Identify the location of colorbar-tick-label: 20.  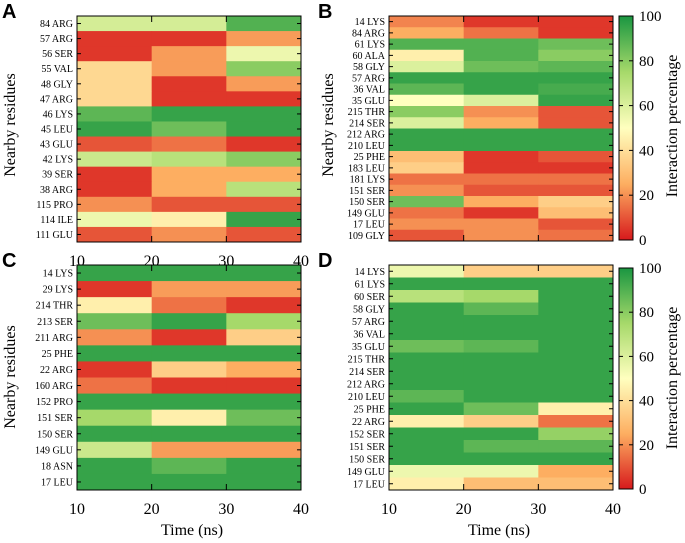
(646, 196).